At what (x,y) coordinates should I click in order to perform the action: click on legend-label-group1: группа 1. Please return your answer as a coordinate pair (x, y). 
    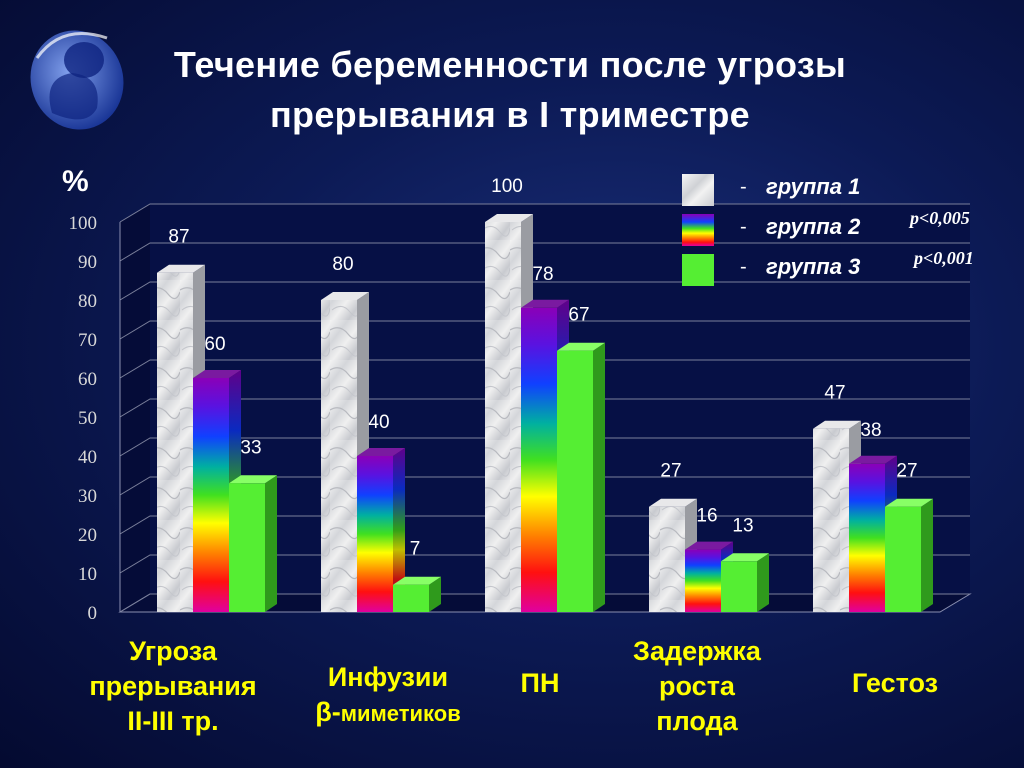
    Looking at the image, I should click on (813, 186).